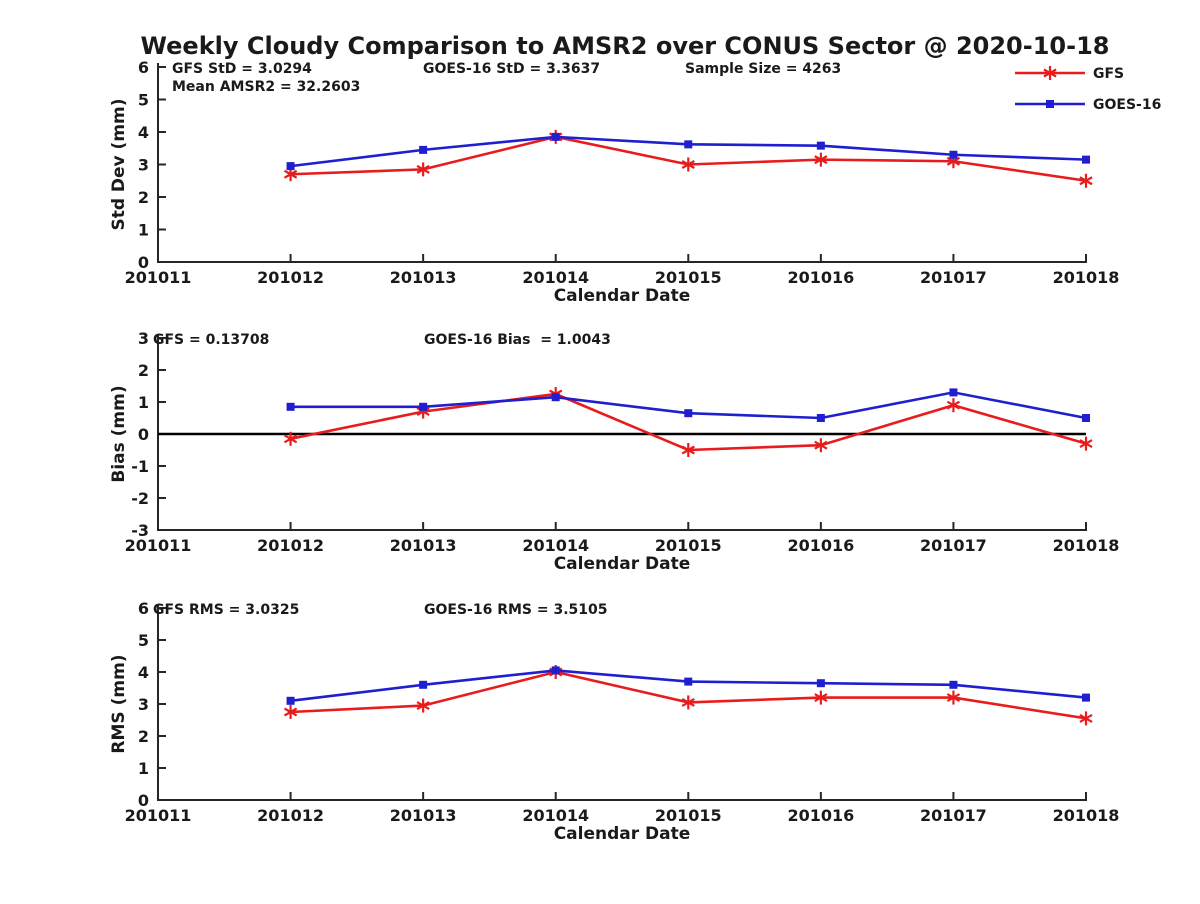 The width and height of the screenshot is (1200, 904). What do you see at coordinates (143, 640) in the screenshot?
I see `y-tick-label: 5` at bounding box center [143, 640].